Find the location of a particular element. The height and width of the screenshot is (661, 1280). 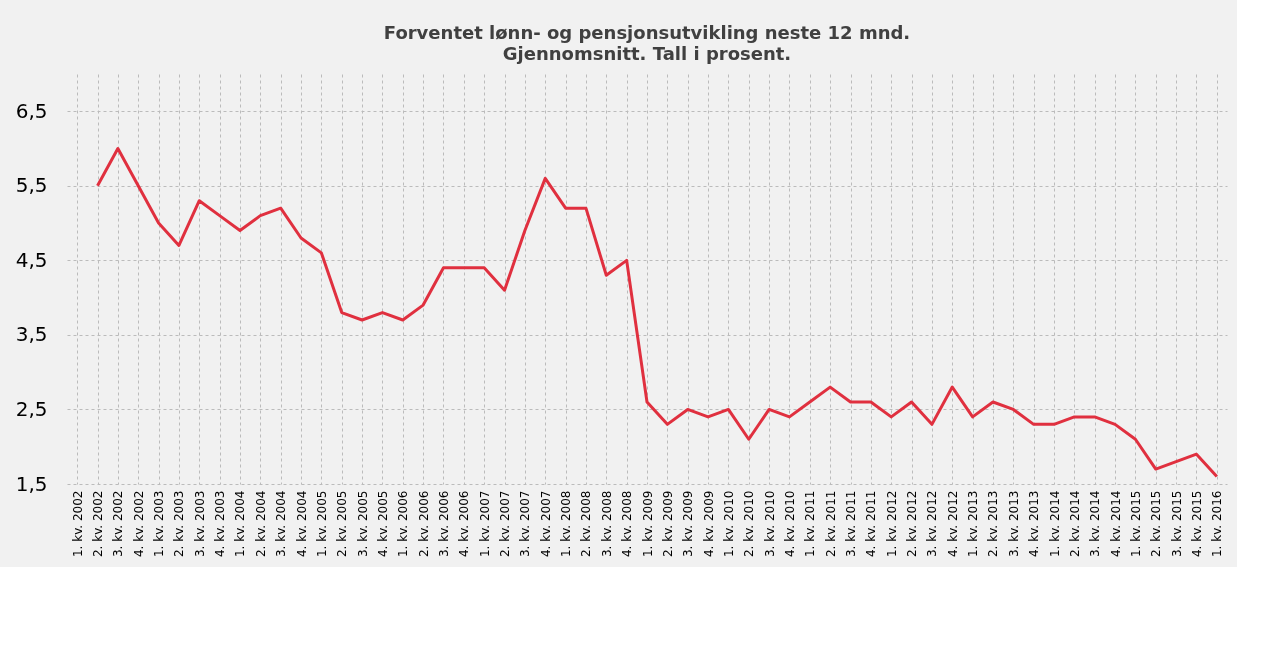

x-tick-label: 2. kv. 2004 is located at coordinates (260, 524).